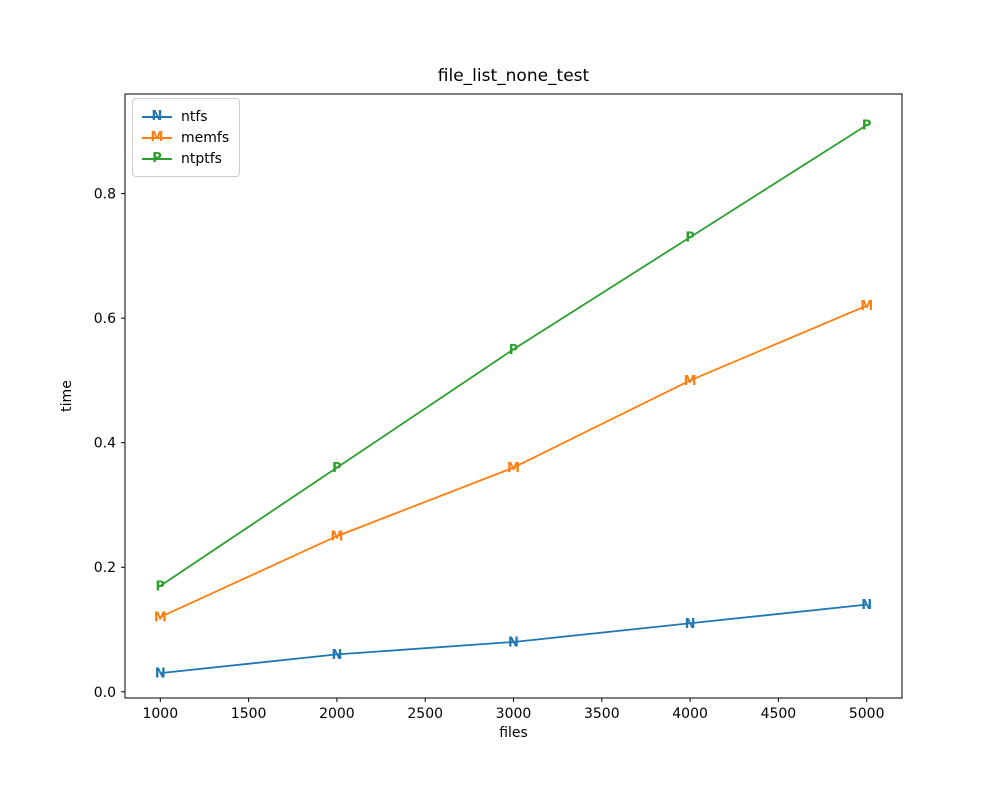 The width and height of the screenshot is (1000, 800). Describe the element at coordinates (513, 733) in the screenshot. I see `x-axis-label: files` at that location.